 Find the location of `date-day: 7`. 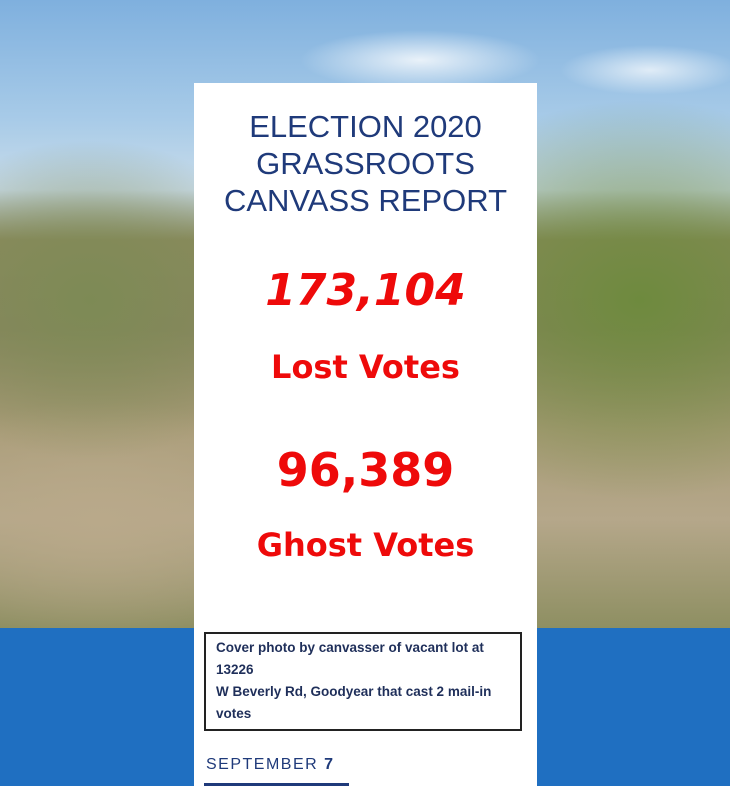

date-day: 7 is located at coordinates (329, 764).